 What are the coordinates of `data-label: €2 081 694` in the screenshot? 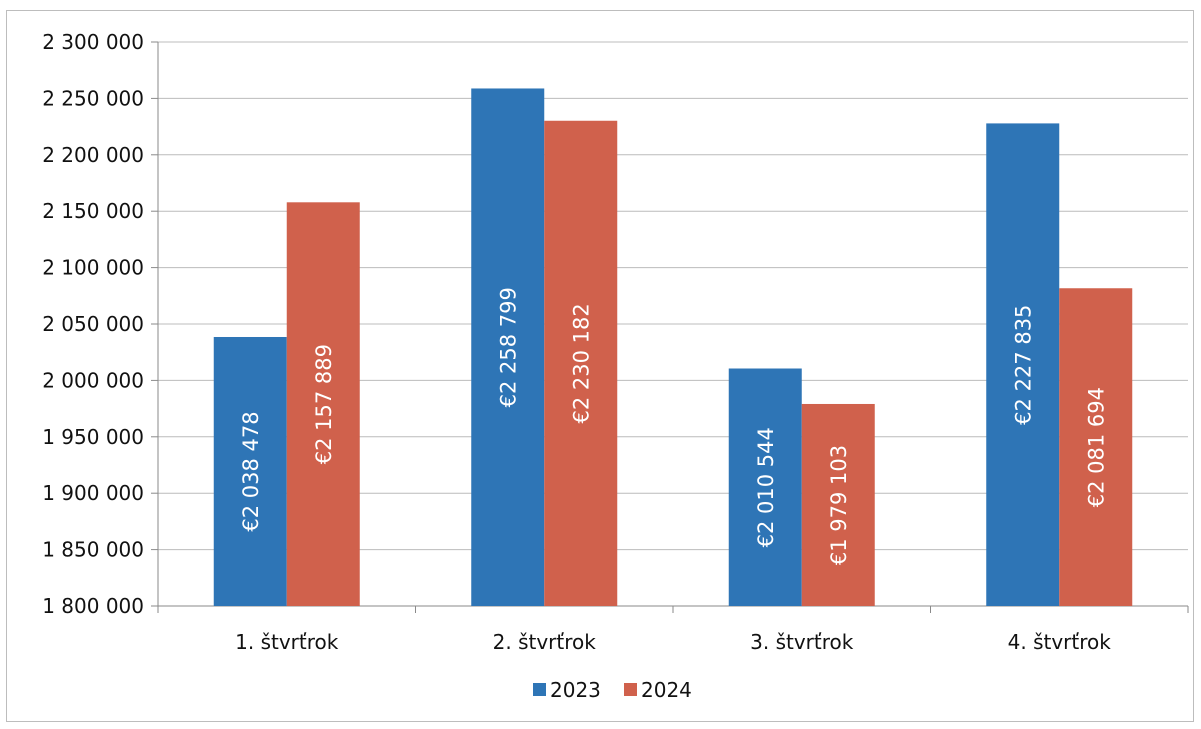 It's located at (1097, 447).